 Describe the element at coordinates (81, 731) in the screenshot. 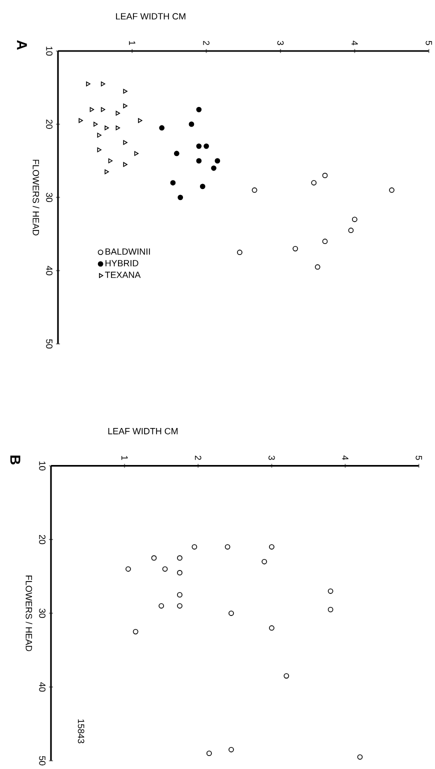

I see `annotation: 15843` at that location.